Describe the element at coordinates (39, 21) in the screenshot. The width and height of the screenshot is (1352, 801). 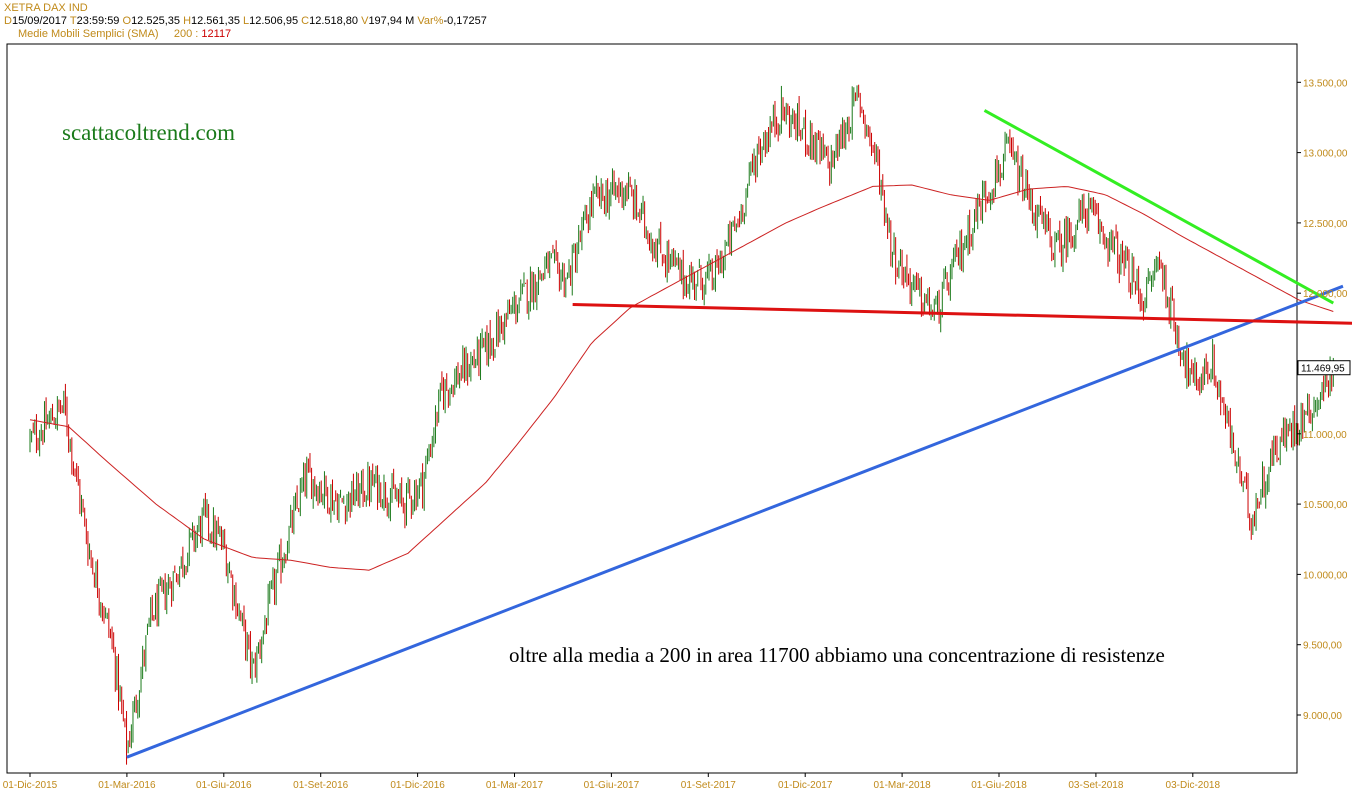
I see `date-value: 15/09/2017` at that location.